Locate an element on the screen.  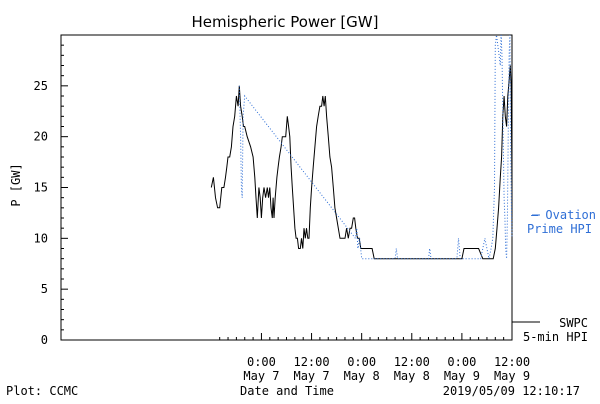
y-tick-label: 5 is located at coordinates (44, 289).